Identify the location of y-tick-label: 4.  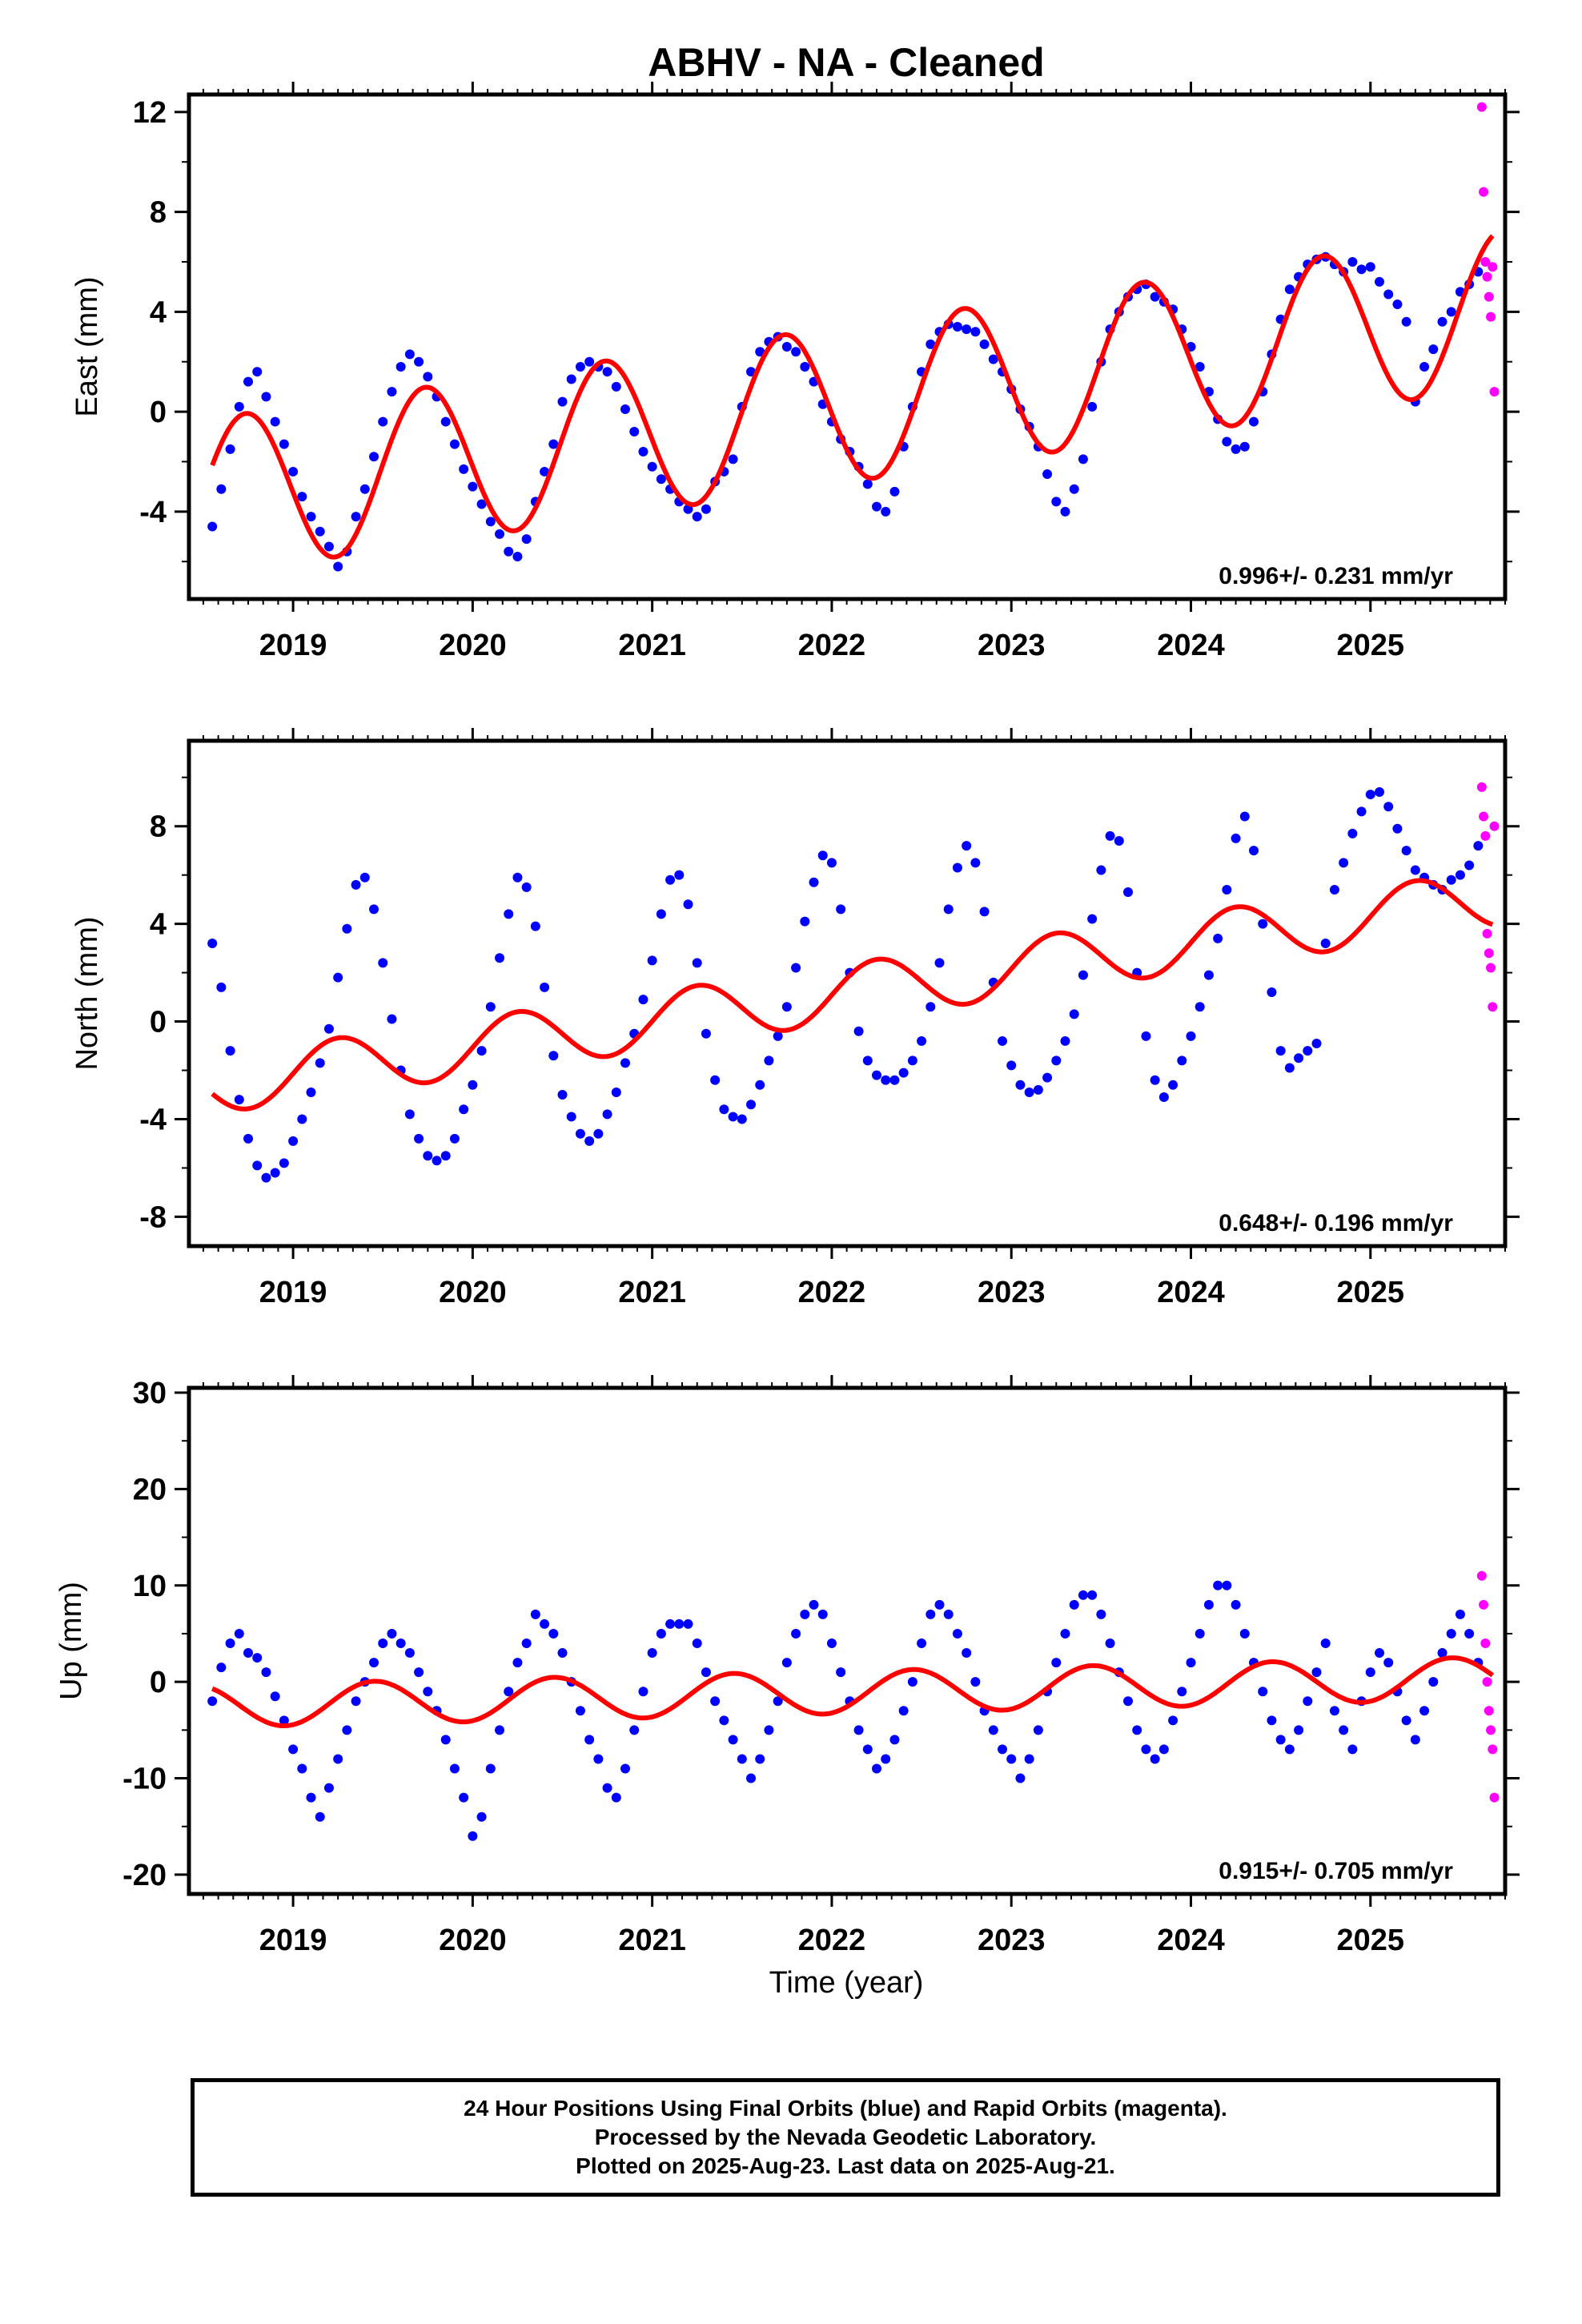
(158, 925).